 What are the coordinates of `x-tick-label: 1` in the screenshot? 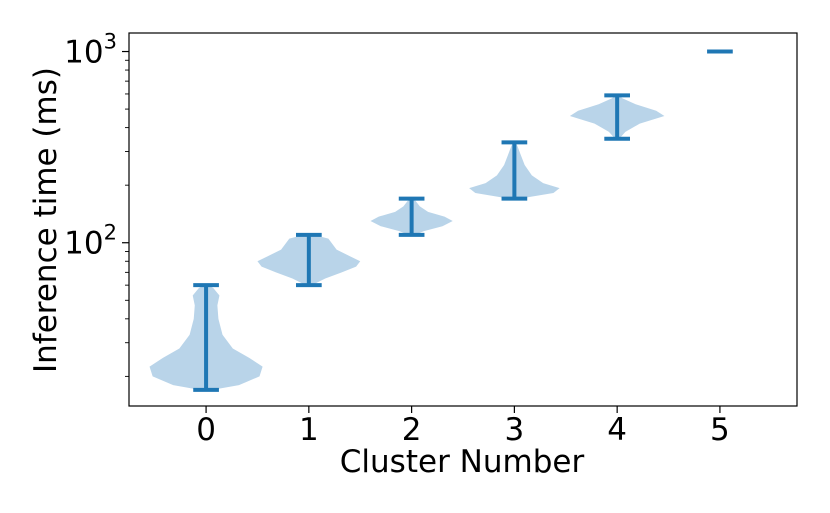 It's located at (309, 430).